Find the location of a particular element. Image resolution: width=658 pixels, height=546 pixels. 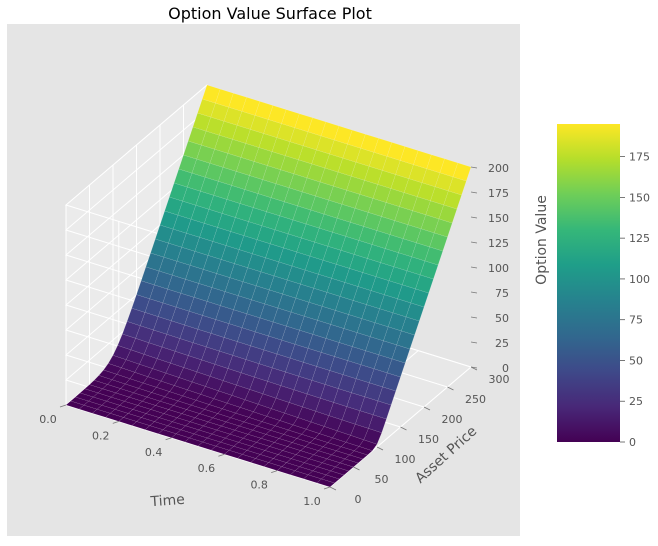

colorbar-tick-label: 75 is located at coordinates (636, 320).